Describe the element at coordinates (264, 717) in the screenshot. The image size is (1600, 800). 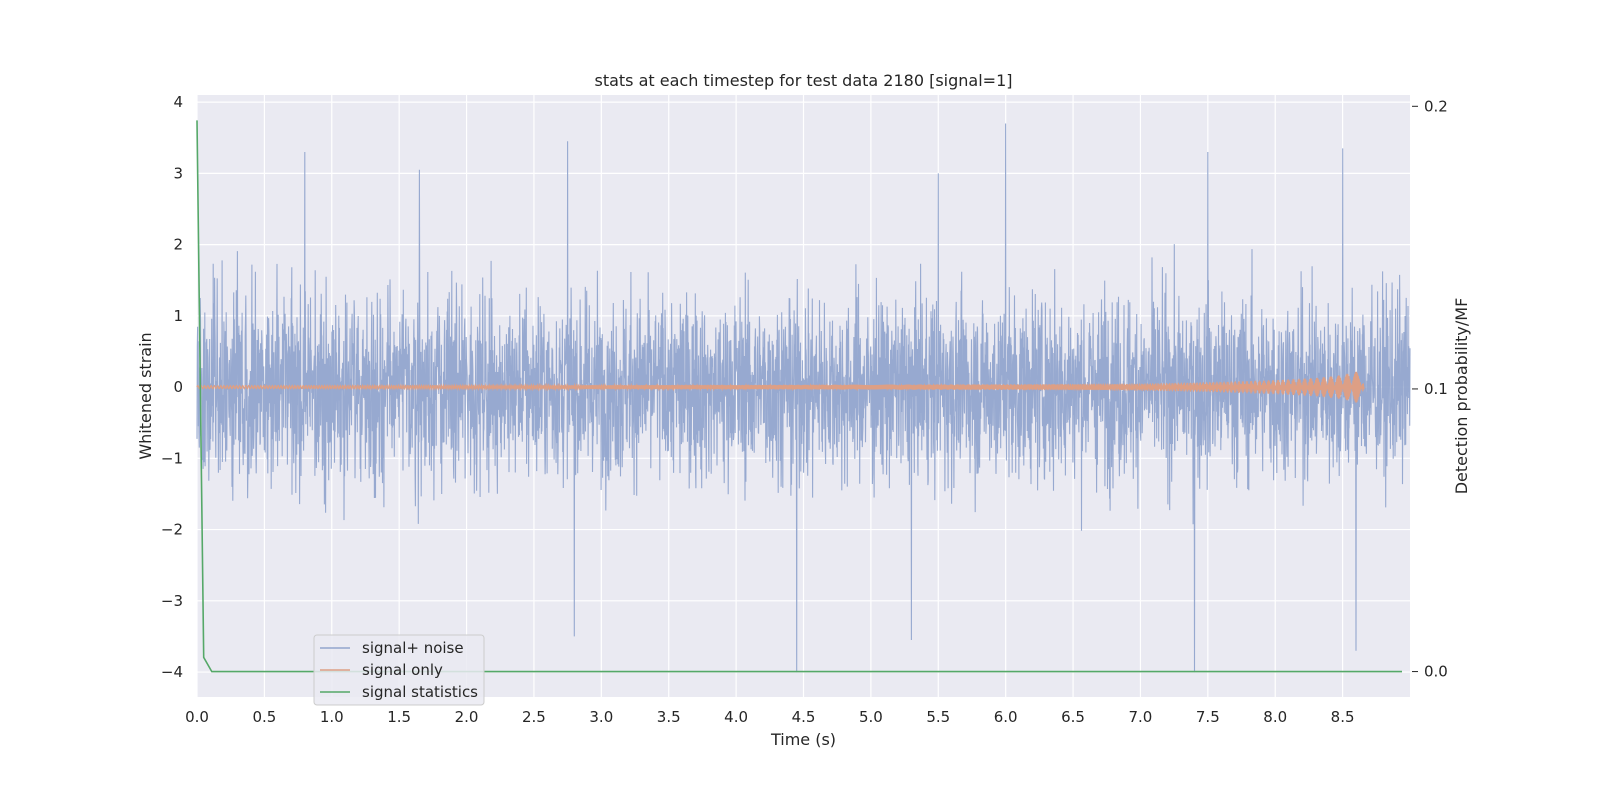
I see `x-tick-label: 0.5` at that location.